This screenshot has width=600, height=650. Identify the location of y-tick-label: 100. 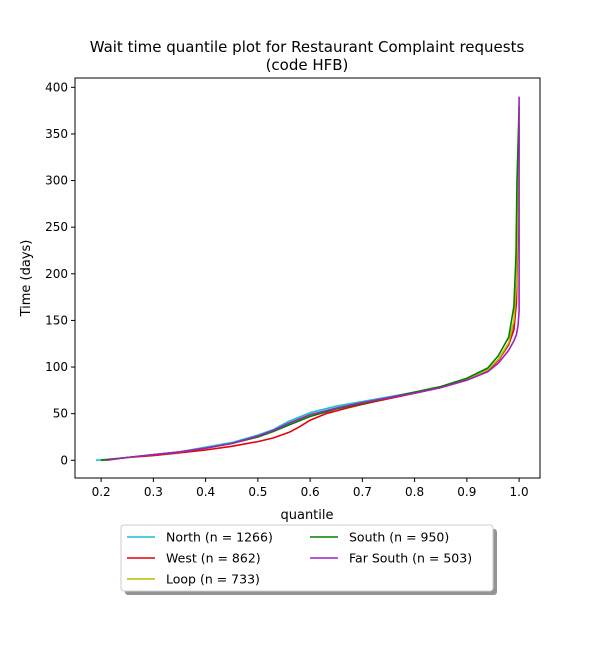
(56, 367).